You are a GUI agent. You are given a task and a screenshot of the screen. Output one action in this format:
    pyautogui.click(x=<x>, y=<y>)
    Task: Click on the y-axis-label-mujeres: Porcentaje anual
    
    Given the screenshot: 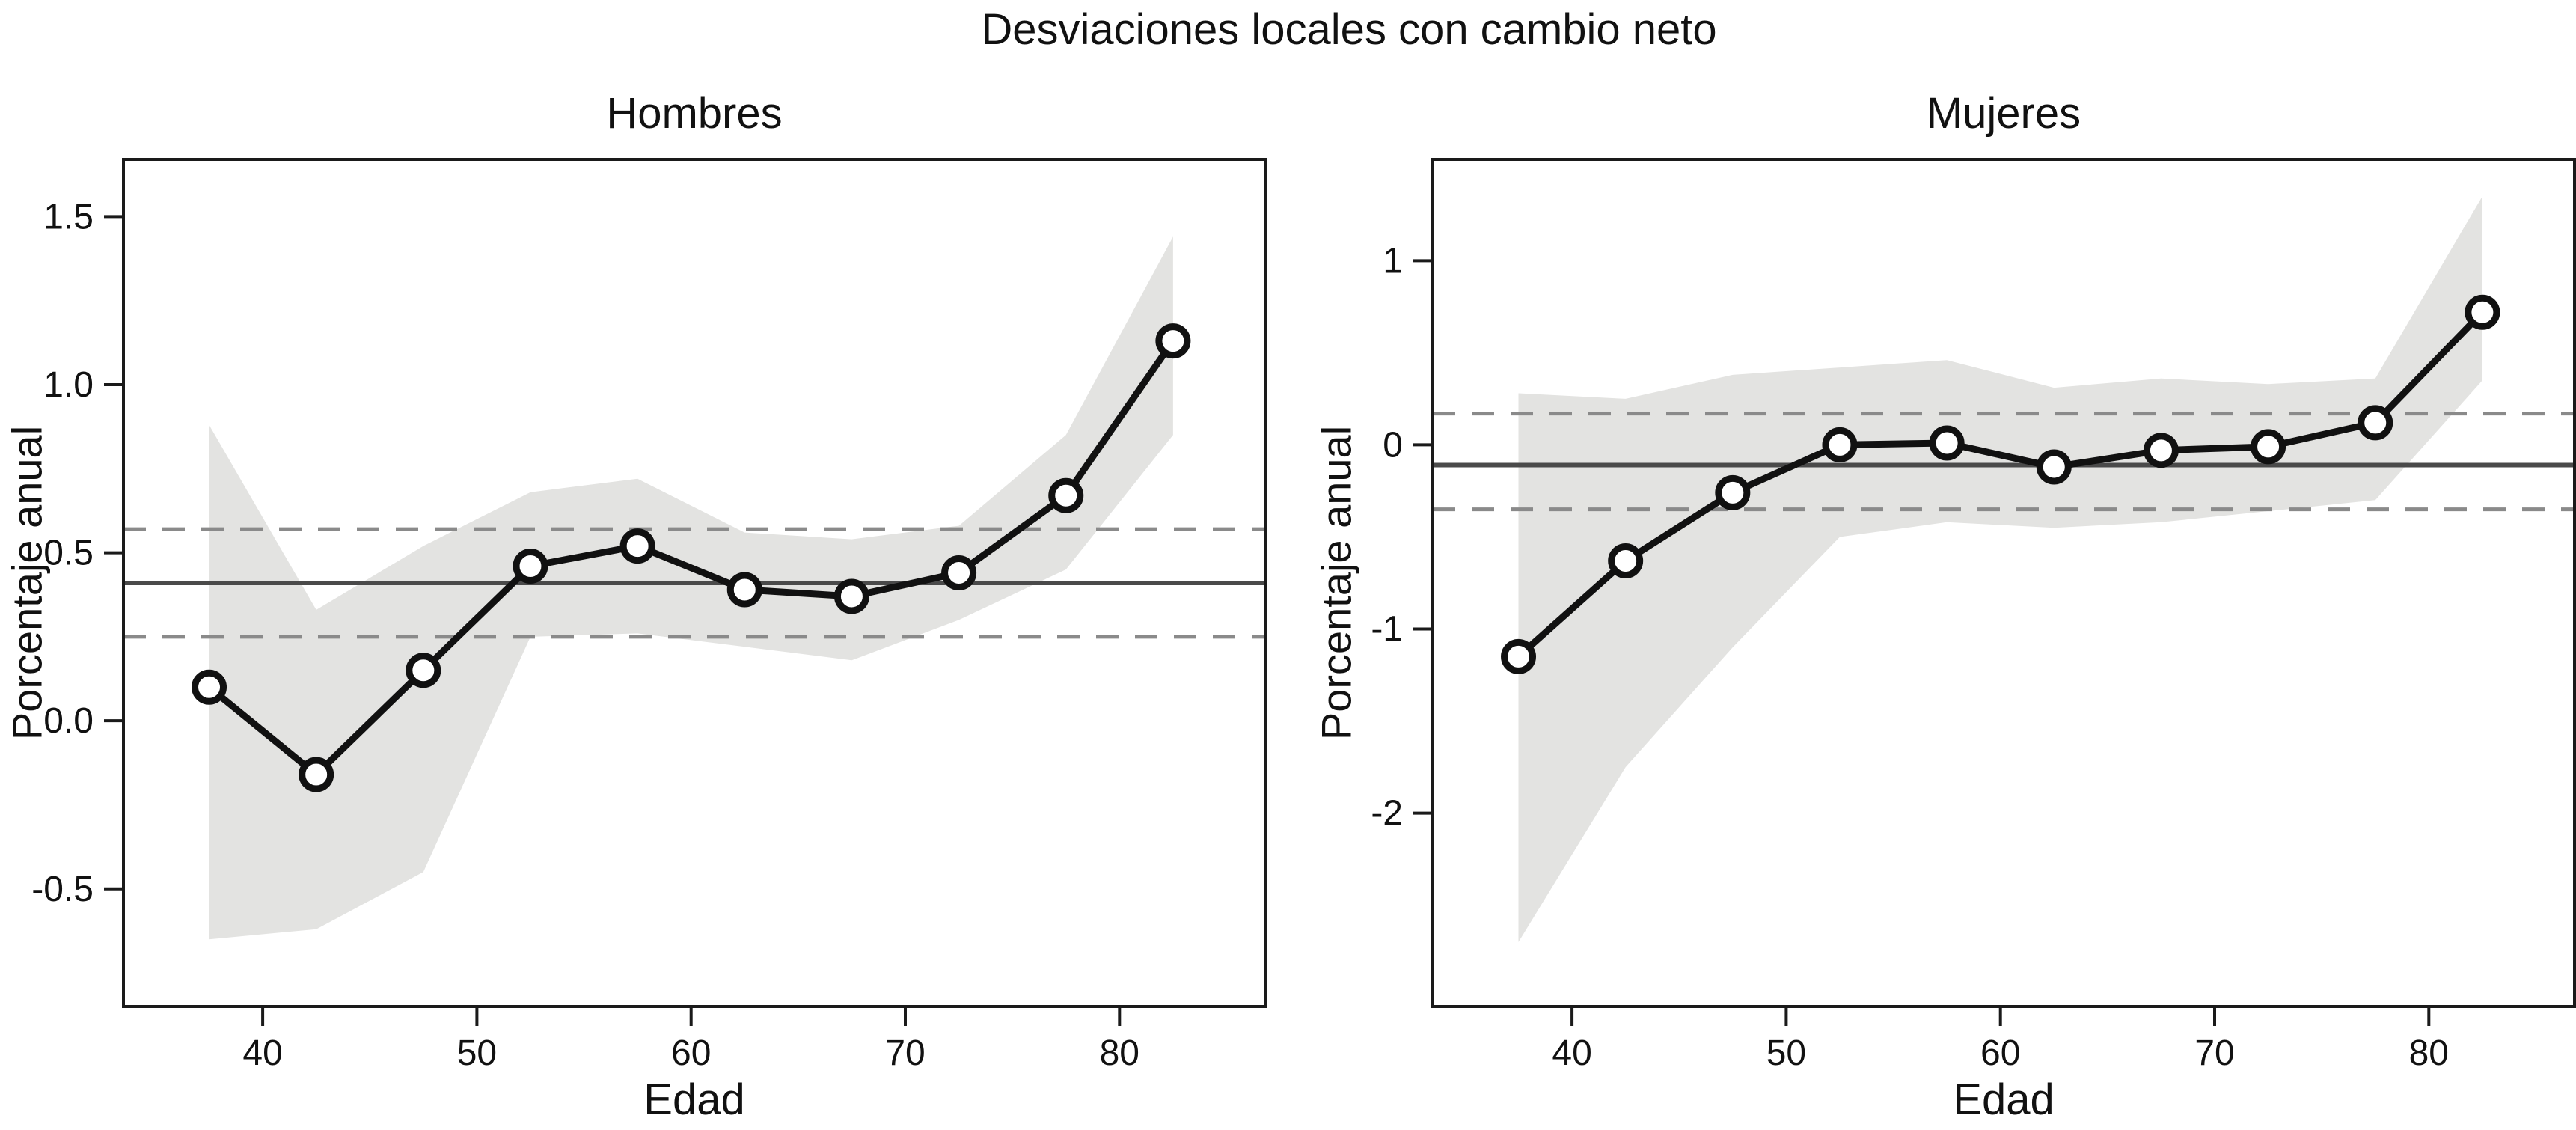 What is the action you would take?
    pyautogui.click(x=1336, y=583)
    